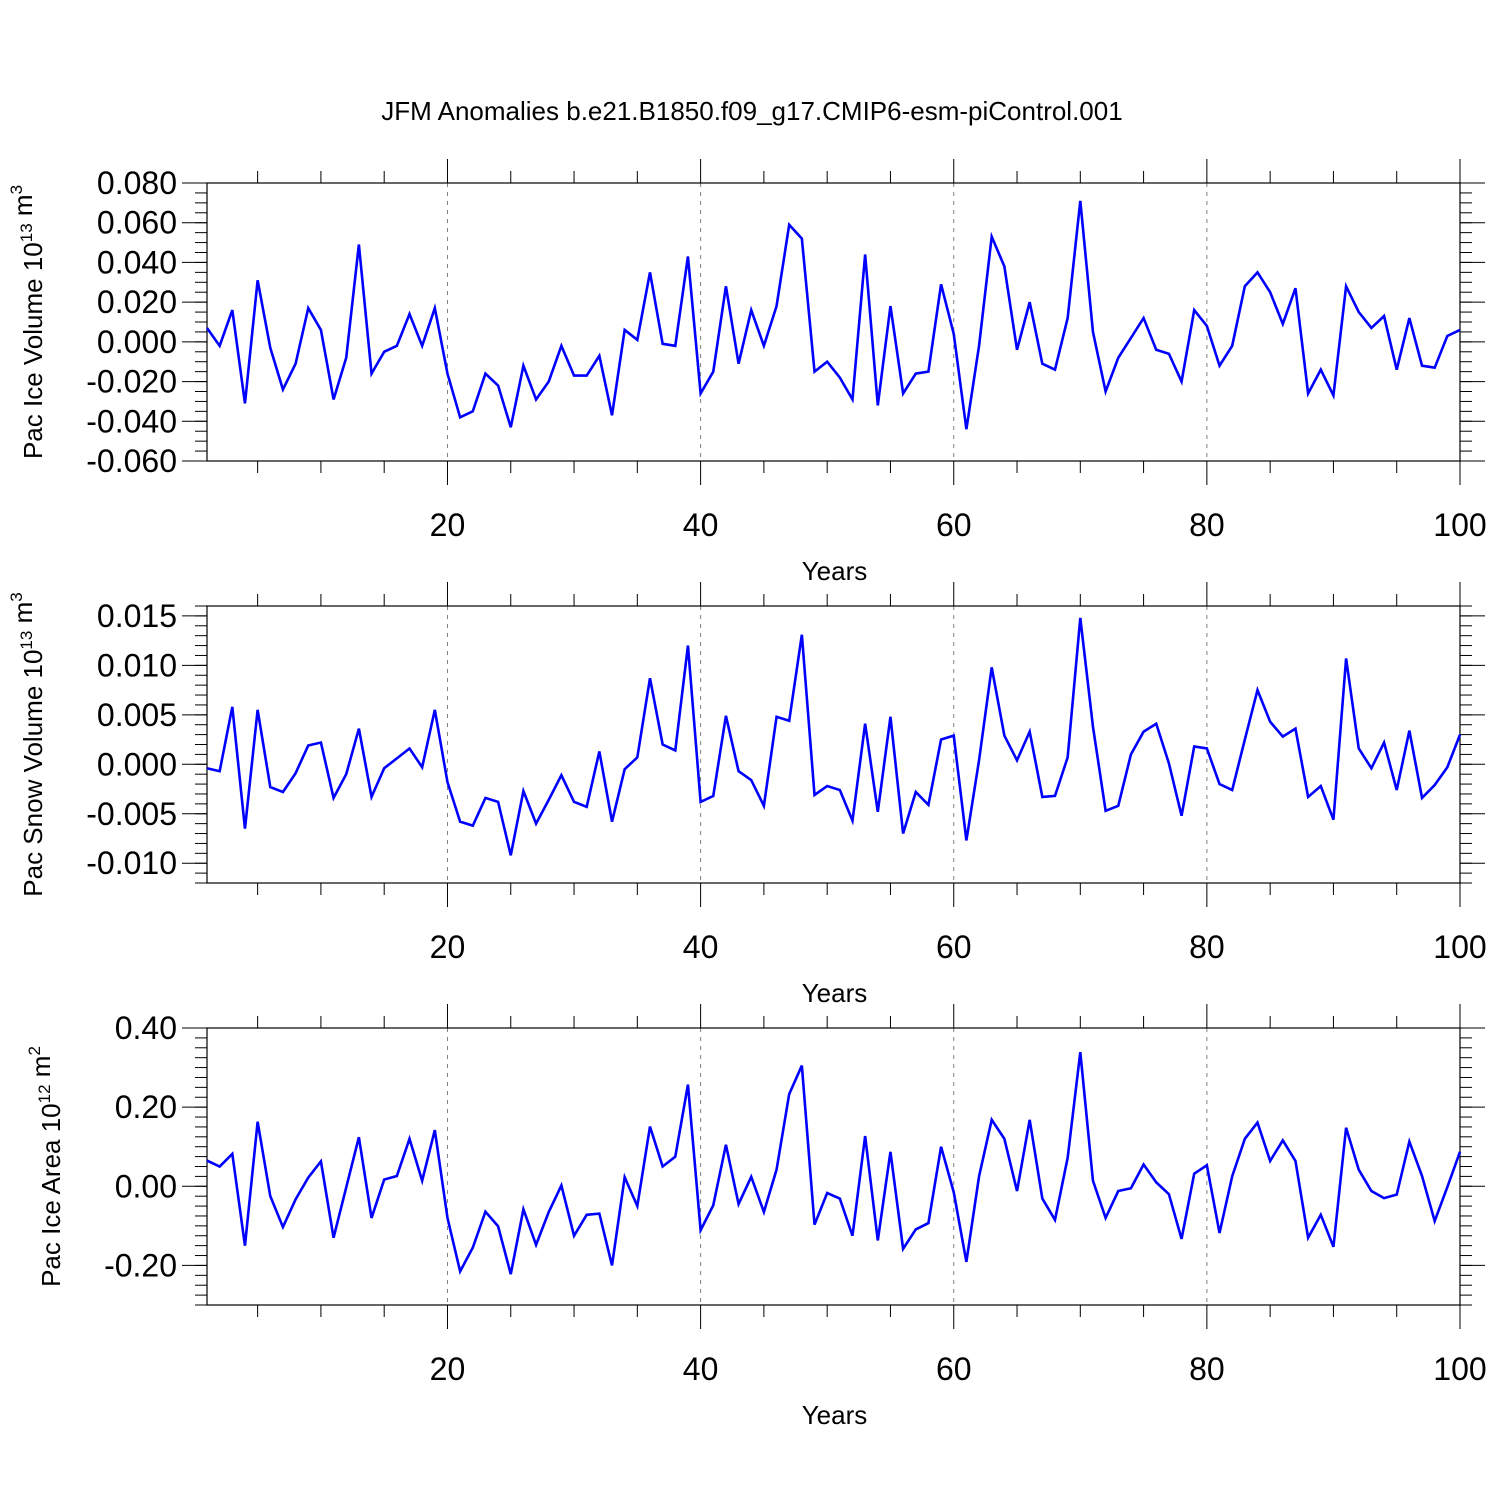 The width and height of the screenshot is (1500, 1500). I want to click on y-tick-label: -0.010, so click(131, 863).